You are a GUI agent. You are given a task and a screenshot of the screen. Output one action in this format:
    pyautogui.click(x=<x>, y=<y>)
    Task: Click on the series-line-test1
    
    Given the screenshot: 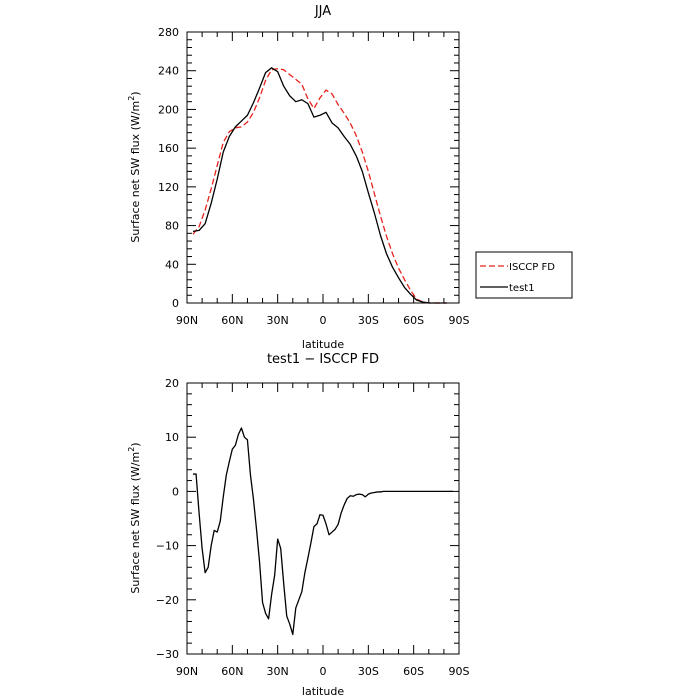 What is the action you would take?
    pyautogui.click(x=319, y=185)
    